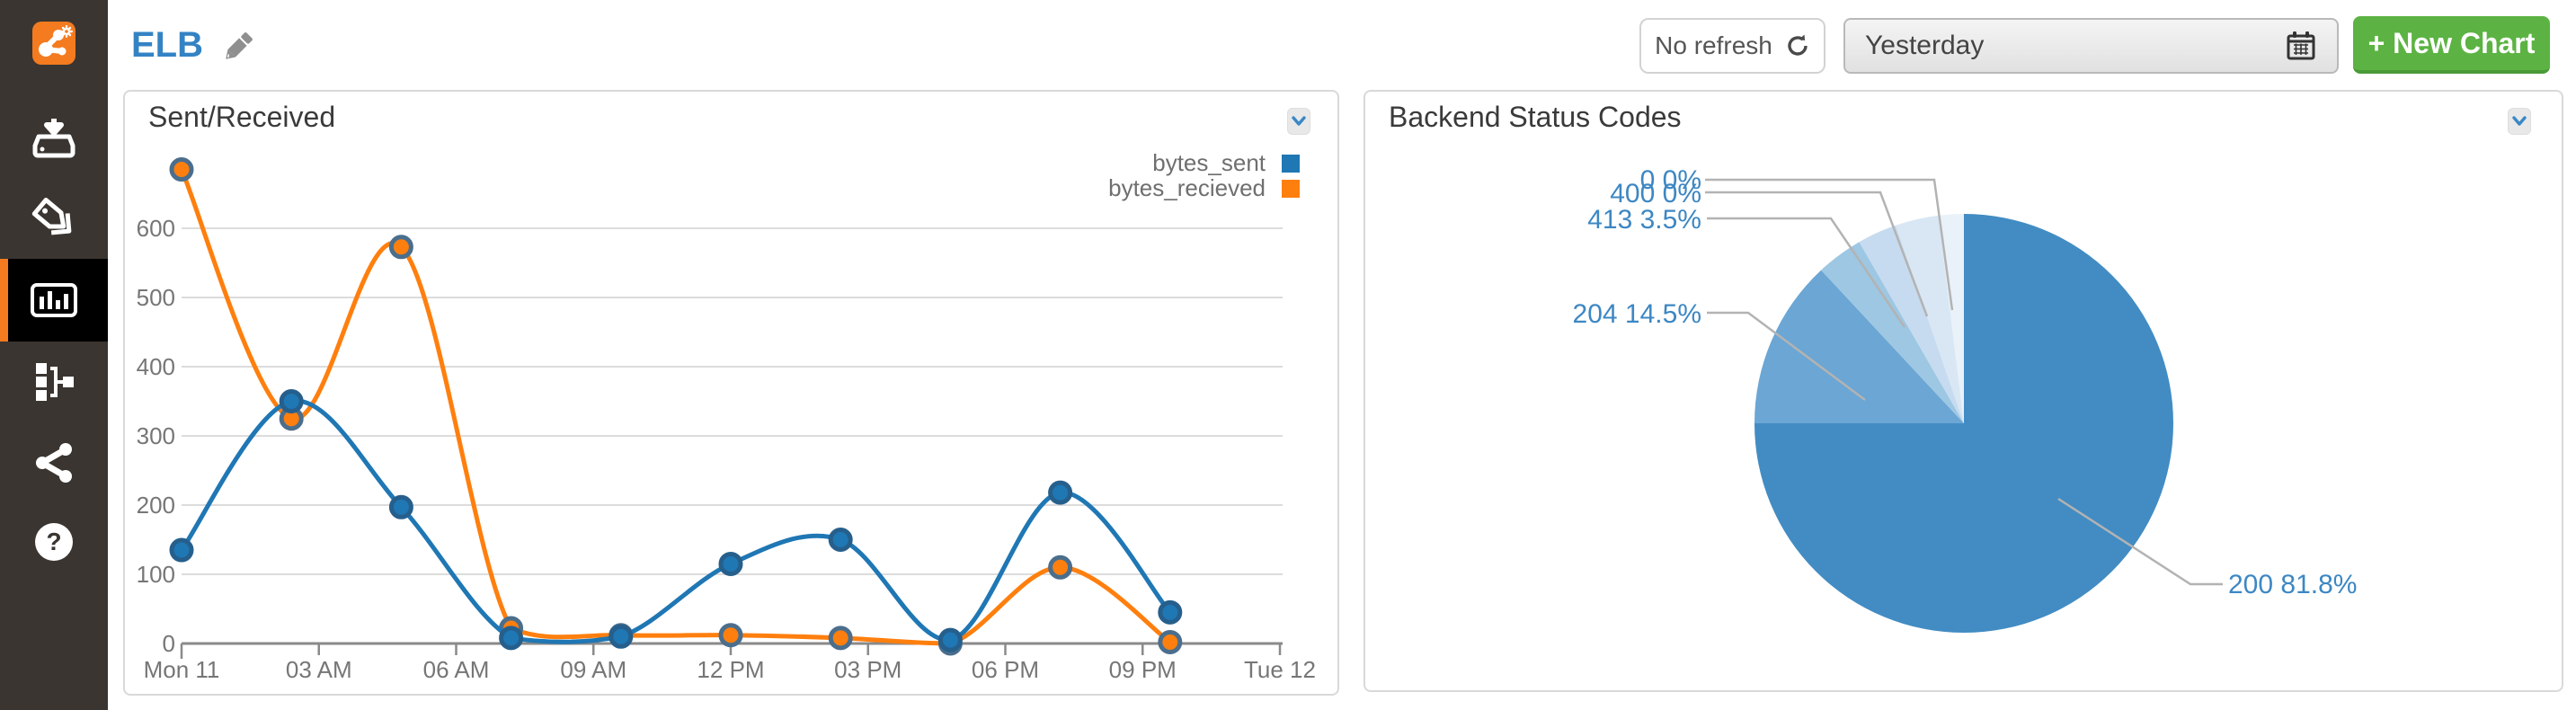 The image size is (2576, 710). What do you see at coordinates (1644, 220) in the screenshot?
I see `pie-label-413: 413 3.5%` at bounding box center [1644, 220].